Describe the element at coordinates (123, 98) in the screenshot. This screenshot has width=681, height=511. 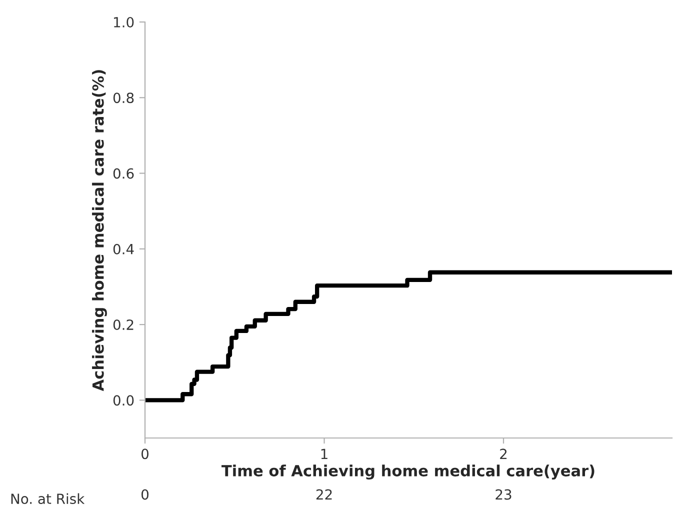
I see `y-tick-label: 0.8` at that location.